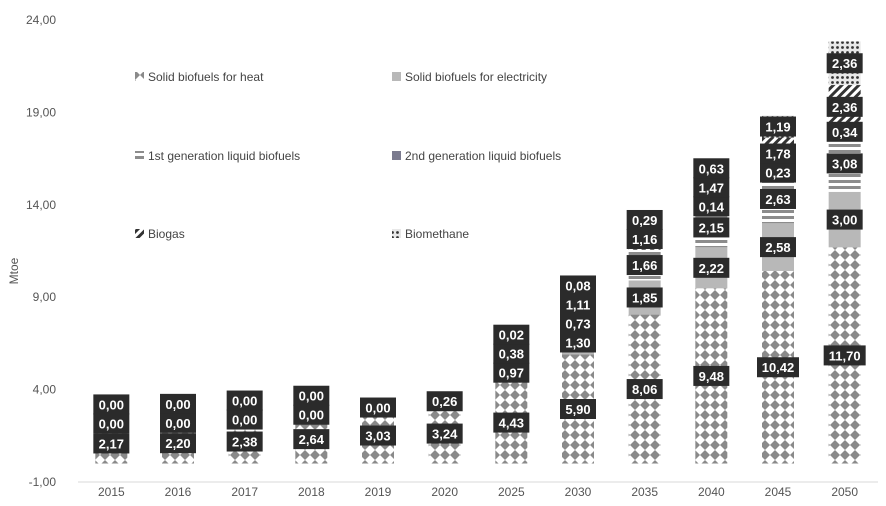 Image resolution: width=886 pixels, height=506 pixels. Describe the element at coordinates (444, 492) in the screenshot. I see `x-tick-label: 2020` at that location.